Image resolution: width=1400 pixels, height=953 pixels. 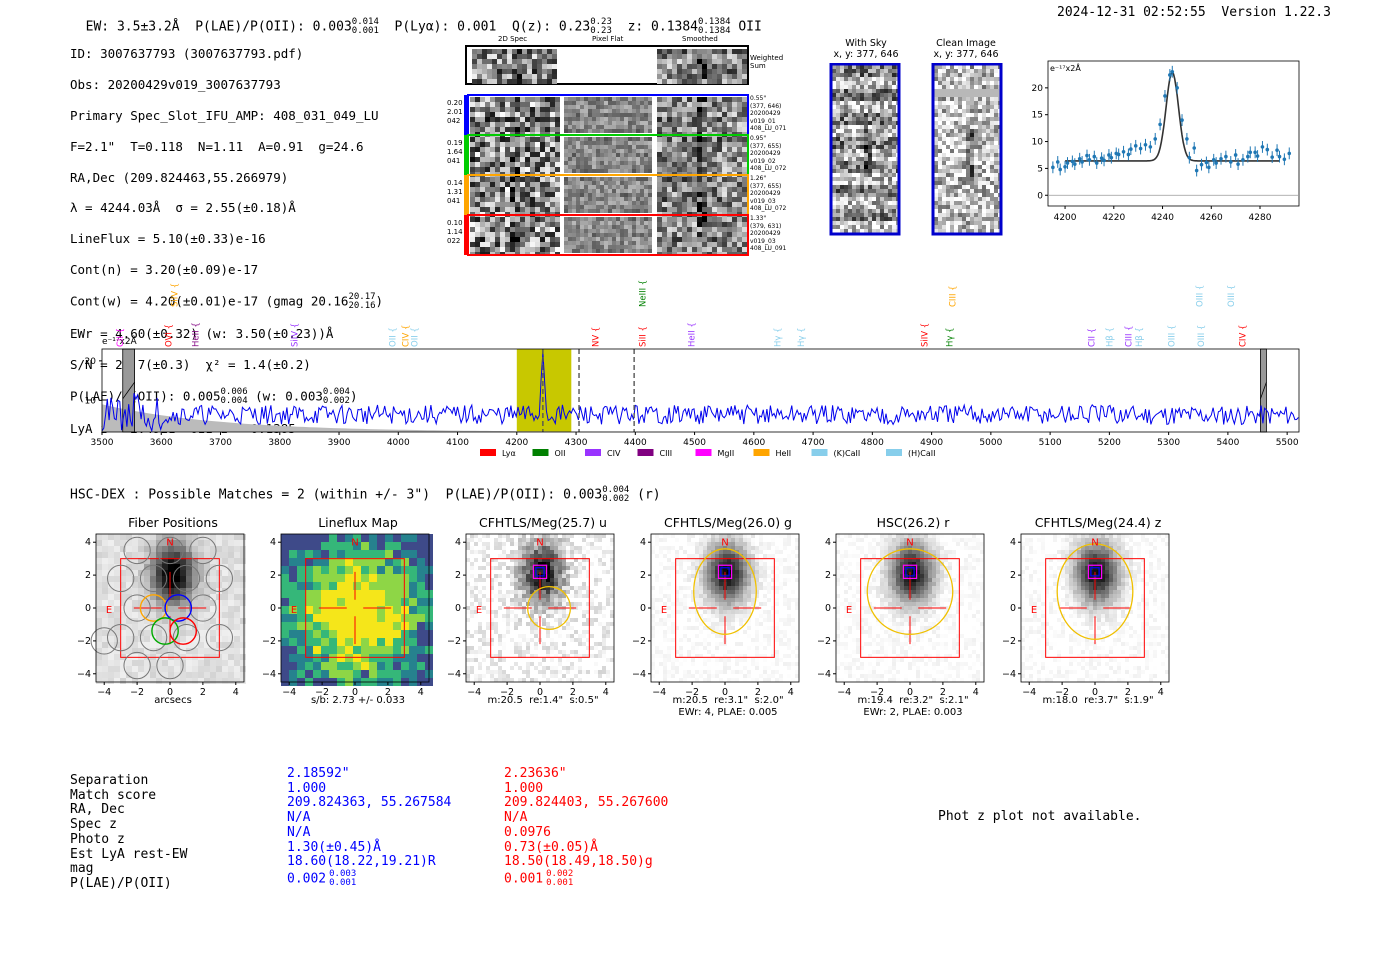 What do you see at coordinates (1118, 154) in the screenshot?
I see `zoom-data-point` at bounding box center [1118, 154].